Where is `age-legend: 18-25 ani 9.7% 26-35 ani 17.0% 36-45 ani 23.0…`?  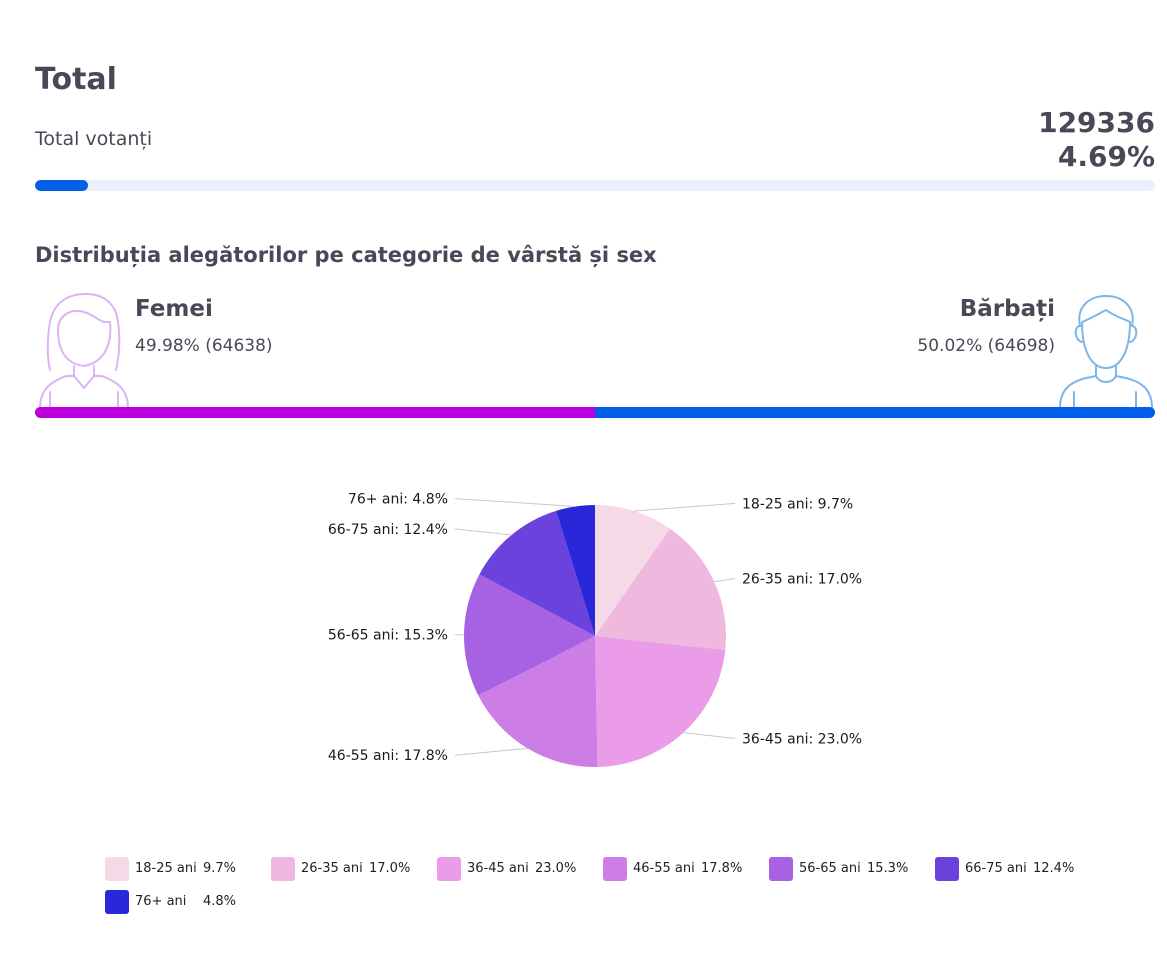 age-legend: 18-25 ani 9.7% 26-35 ani 17.0% 36-45 ani 23.0… is located at coordinates (605, 885).